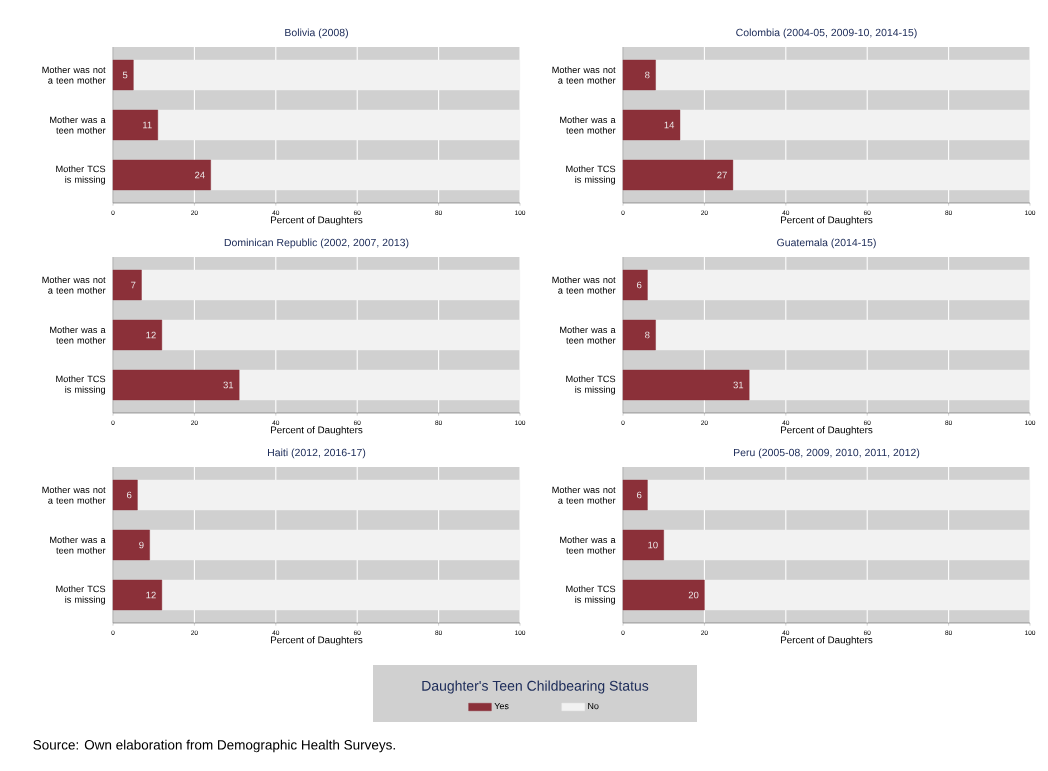 The height and width of the screenshot is (771, 1048). I want to click on data-label: 9, so click(141, 545).